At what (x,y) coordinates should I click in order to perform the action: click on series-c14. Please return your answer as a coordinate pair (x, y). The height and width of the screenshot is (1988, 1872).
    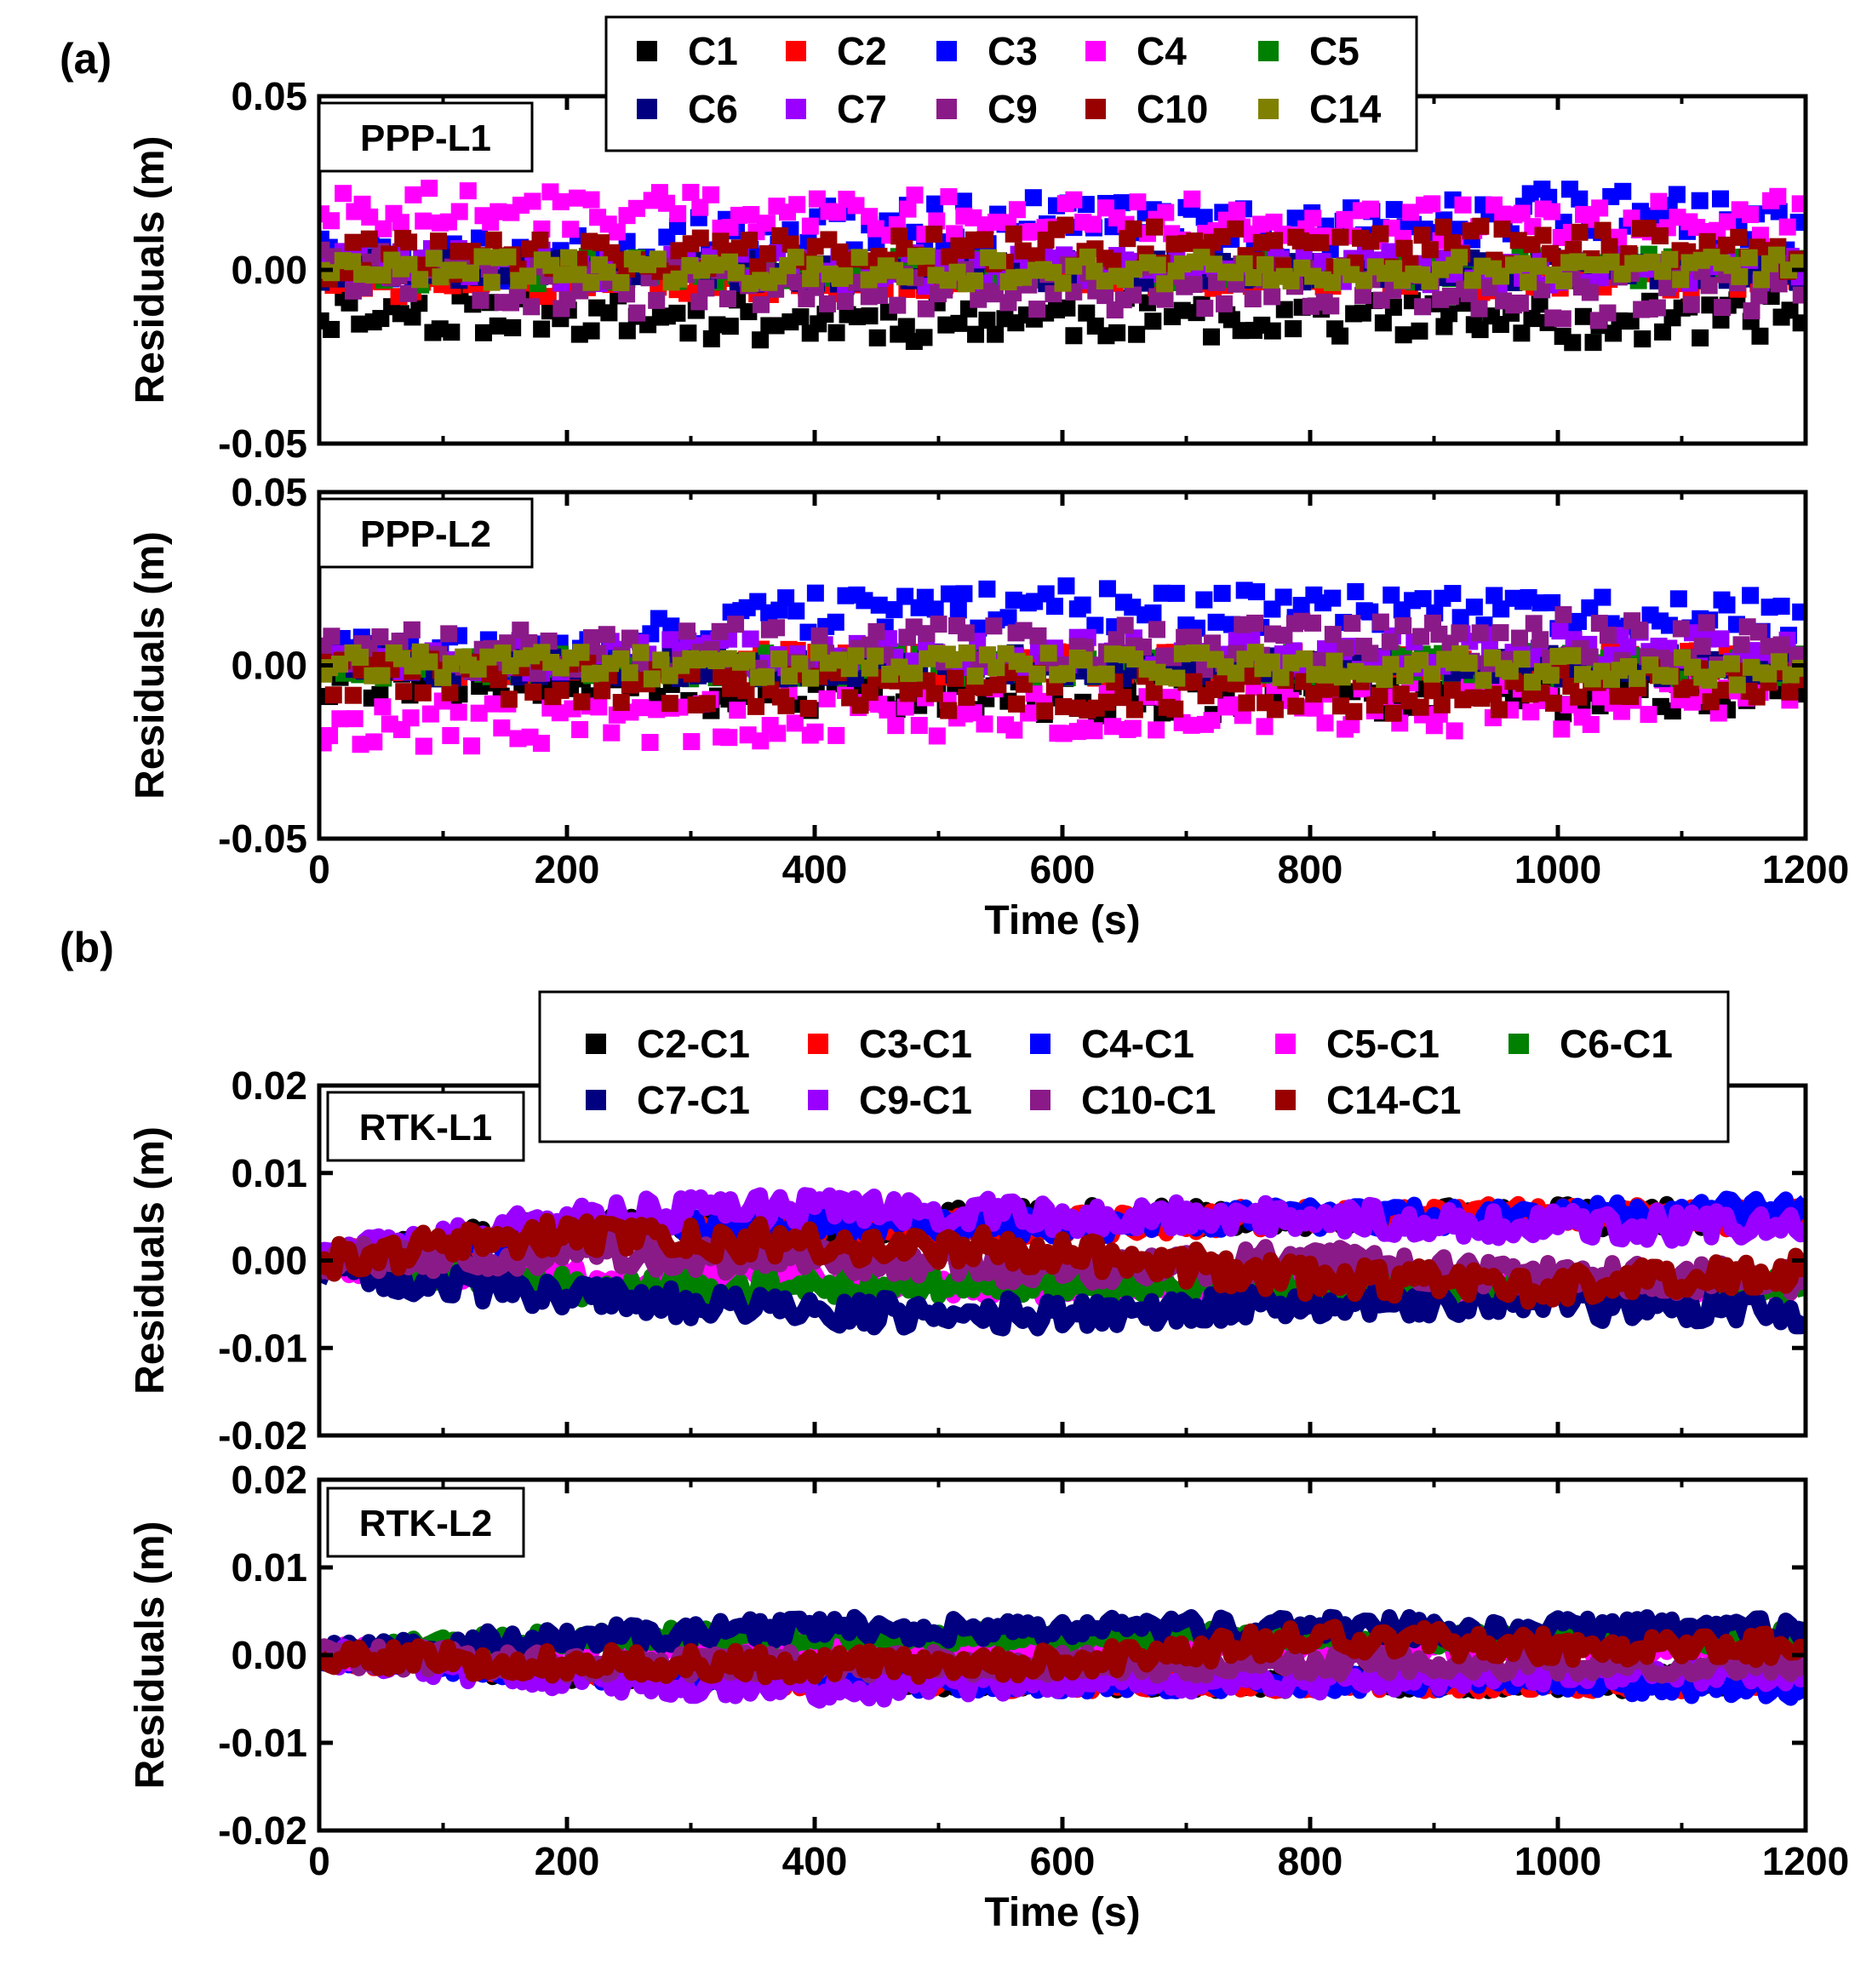
    Looking at the image, I should click on (1062, 269).